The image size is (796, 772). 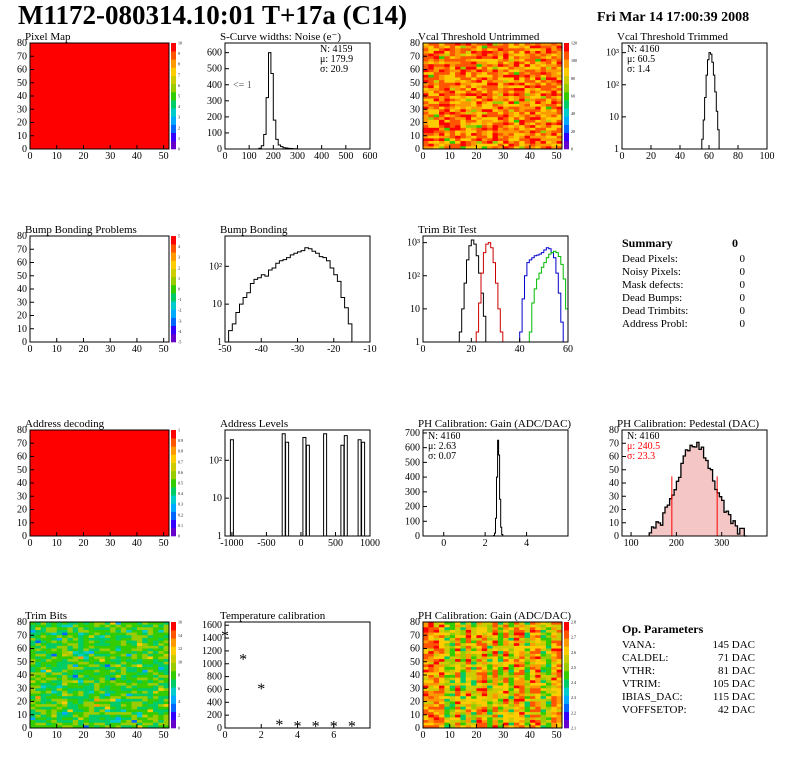 I want to click on temperature-calibration-ytick-label: 1200, so click(x=212, y=651).